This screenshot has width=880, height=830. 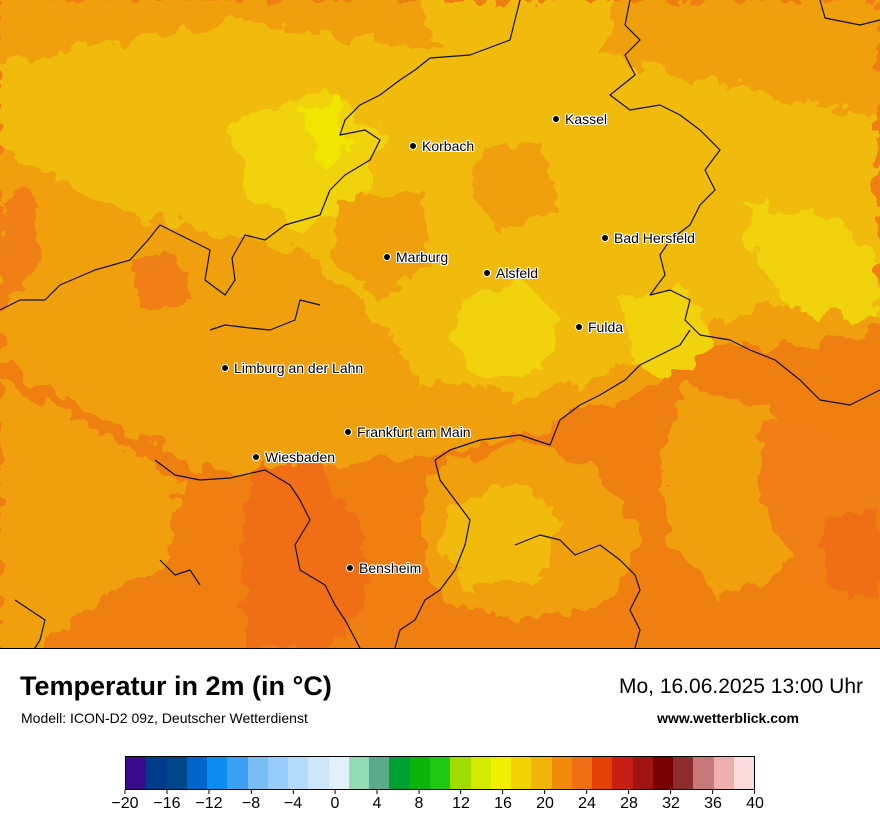 I want to click on colorbar-tick: 4, so click(x=377, y=801).